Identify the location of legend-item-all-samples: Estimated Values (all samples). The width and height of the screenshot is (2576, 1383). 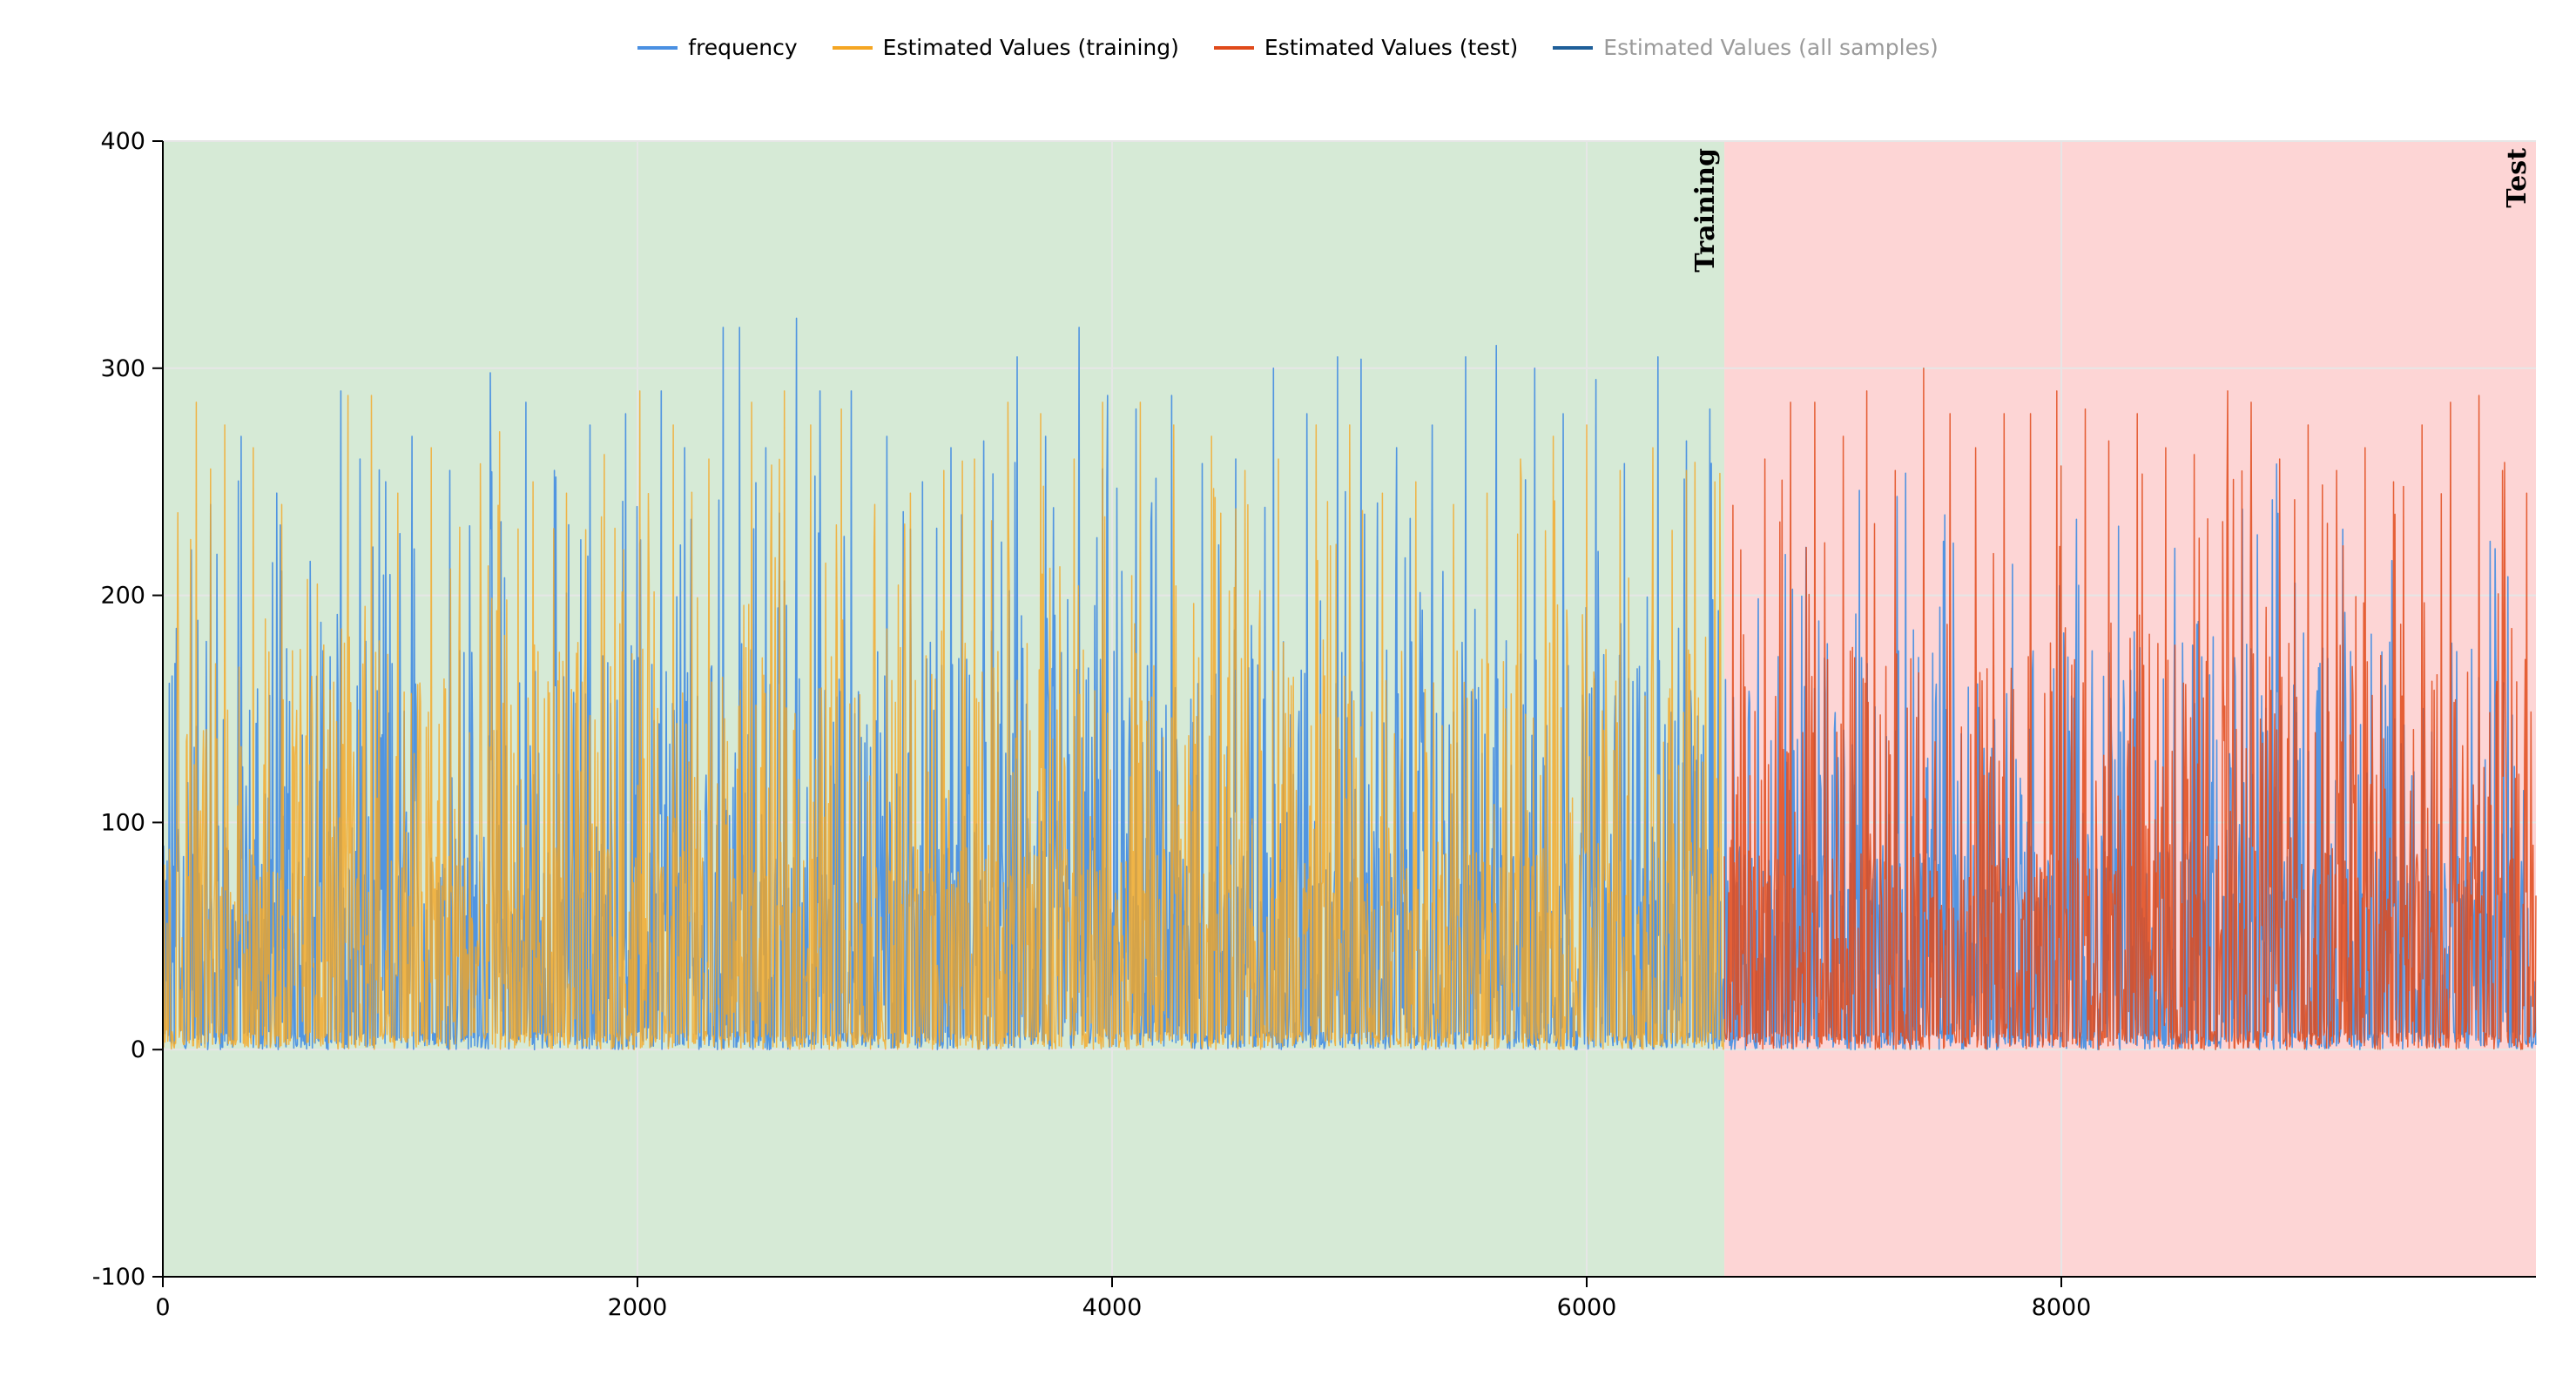
(1746, 47).